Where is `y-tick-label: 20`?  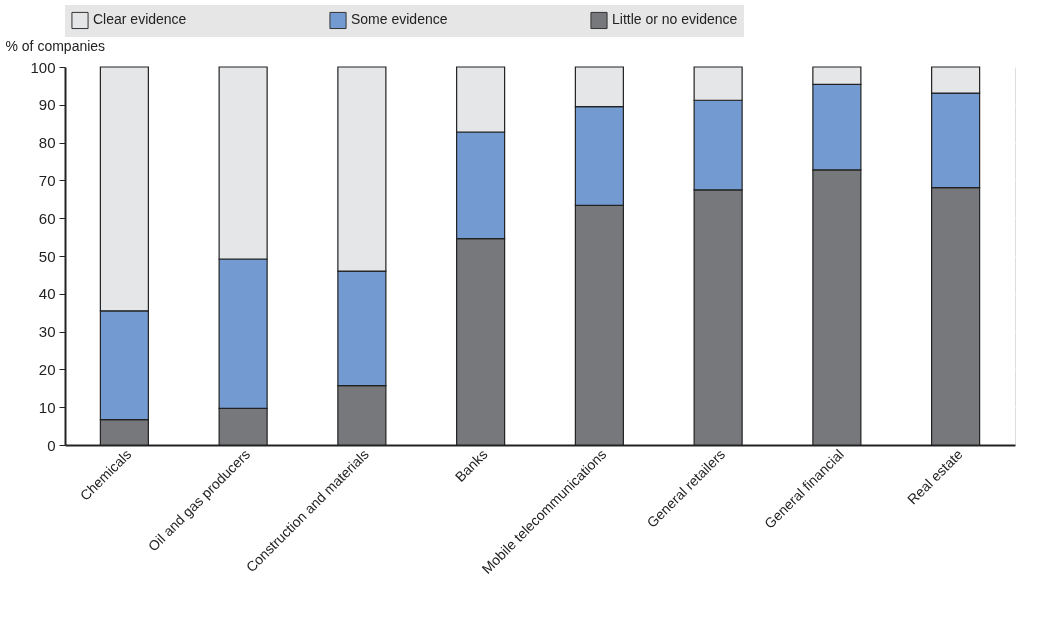
y-tick-label: 20 is located at coordinates (47, 369).